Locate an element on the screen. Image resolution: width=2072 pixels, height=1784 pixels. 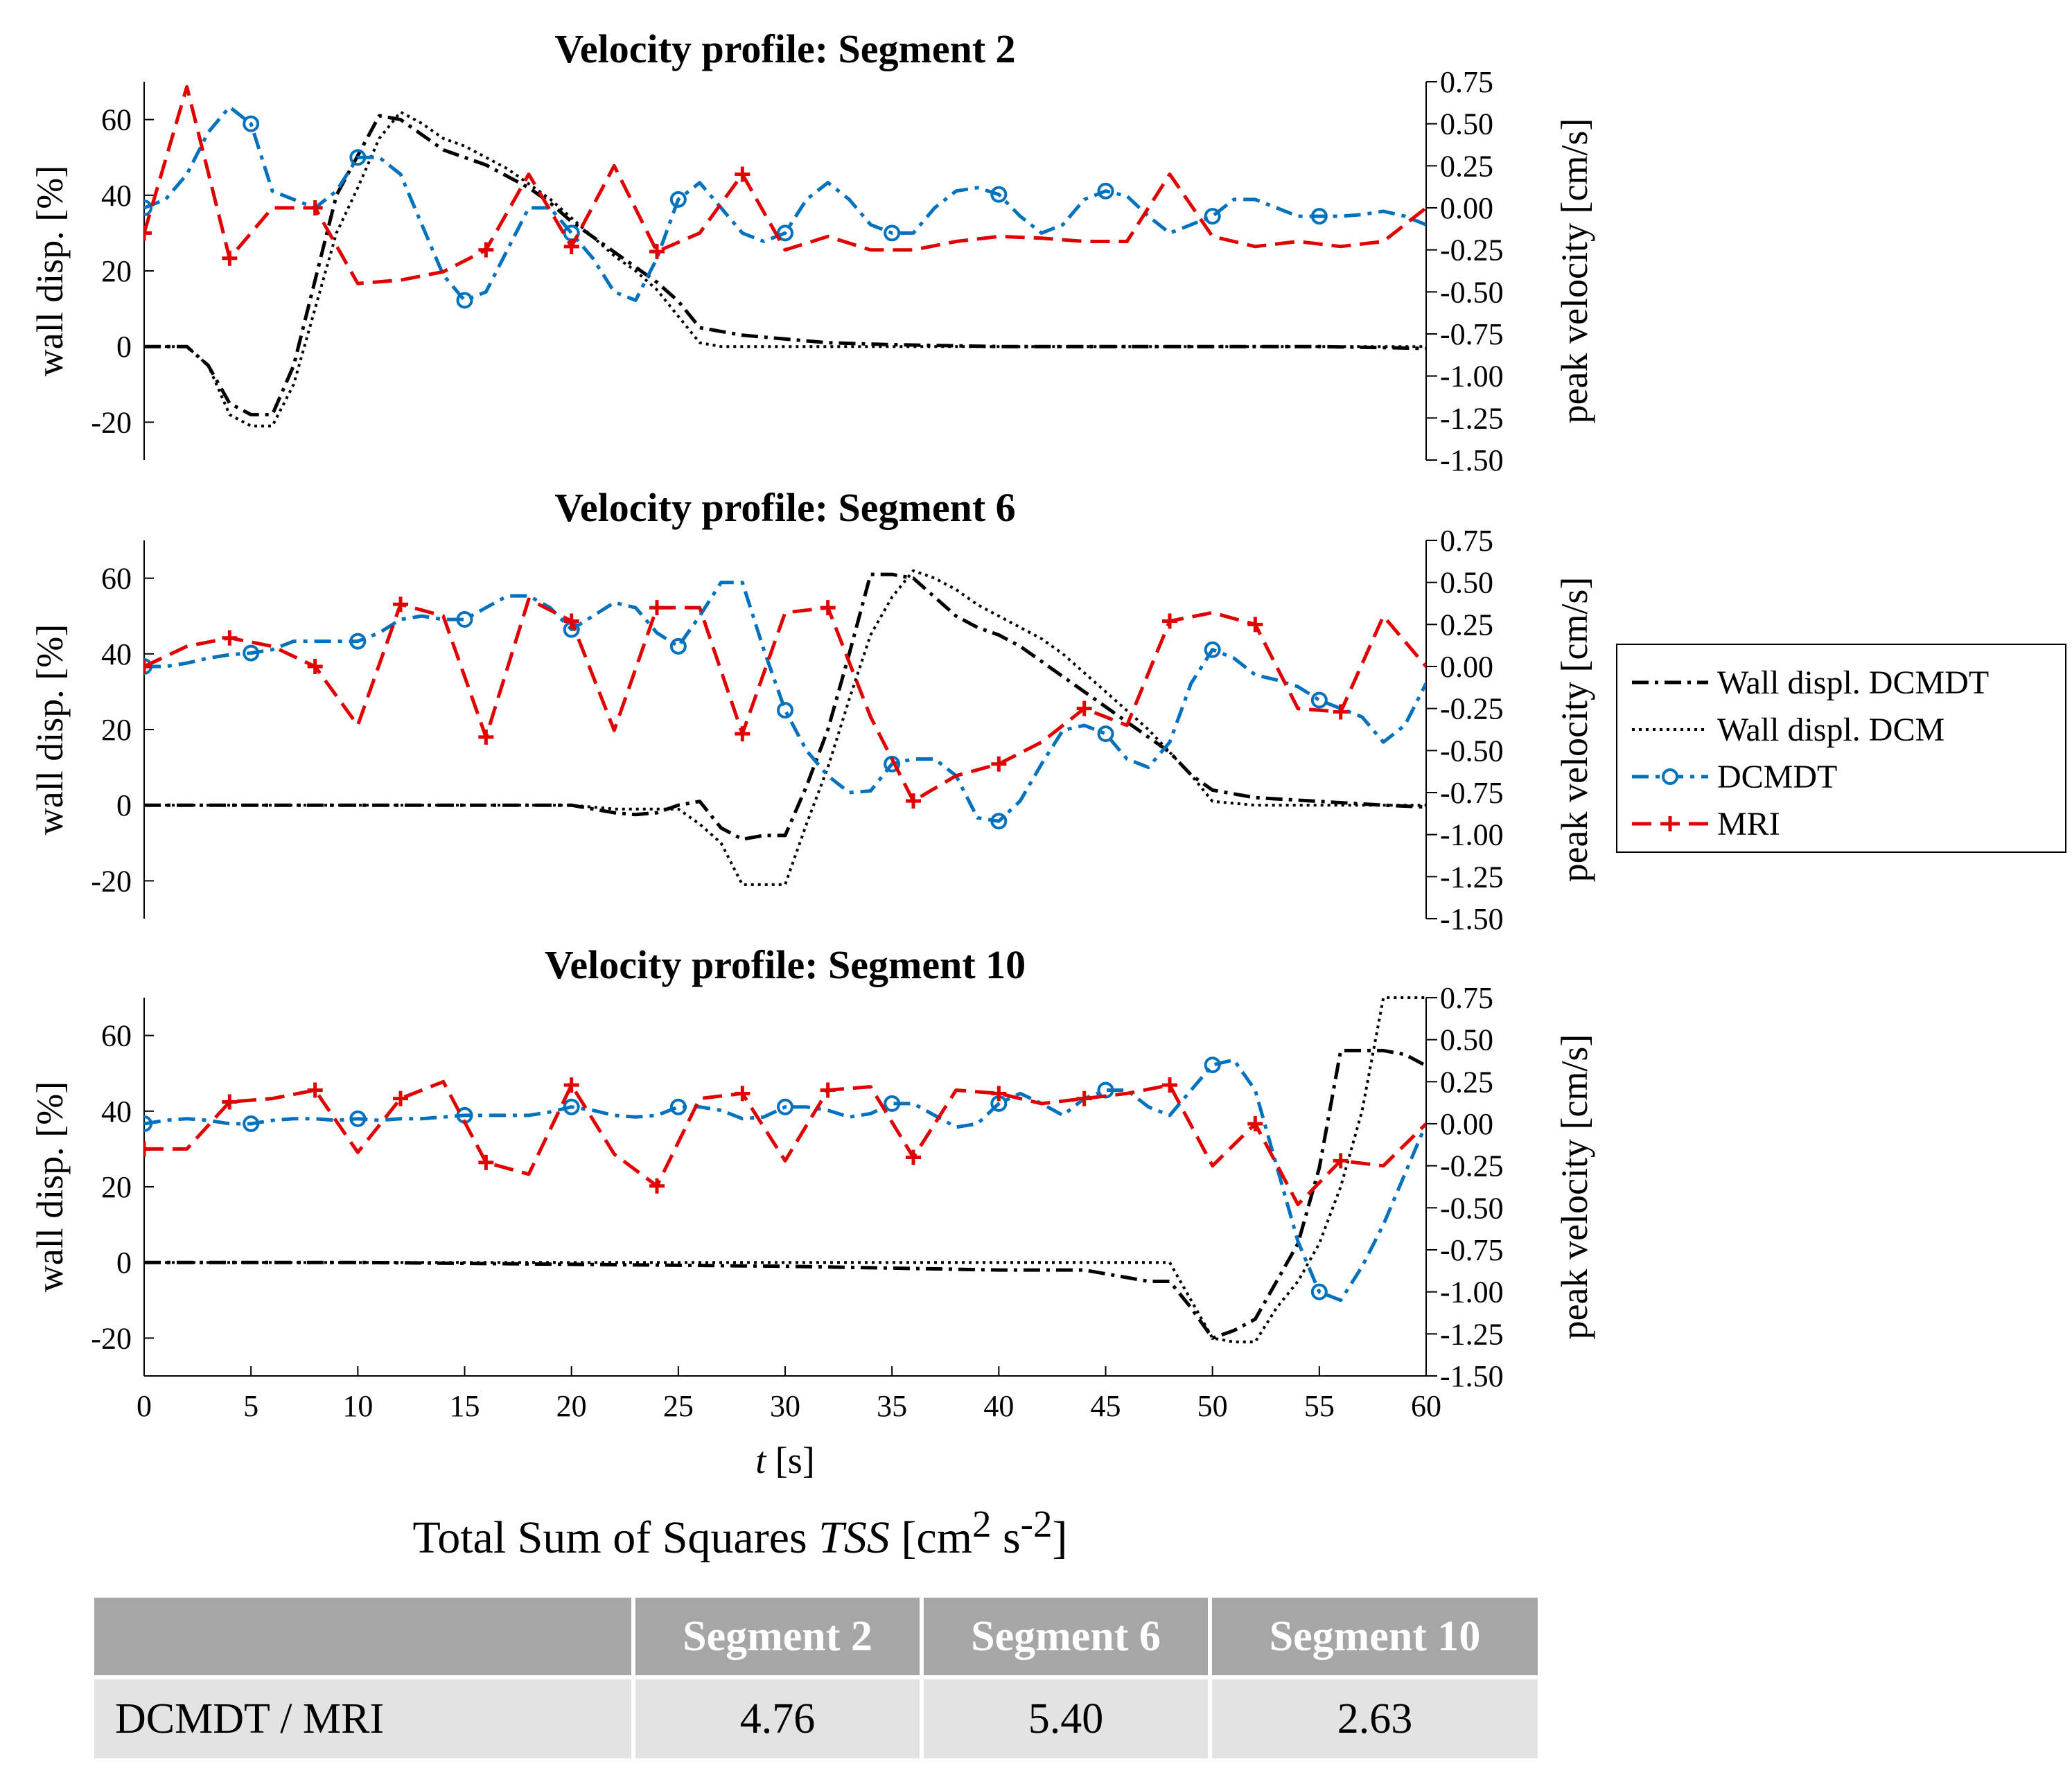
chart-title: Velocity profile: Segment 10 is located at coordinates (785, 964).